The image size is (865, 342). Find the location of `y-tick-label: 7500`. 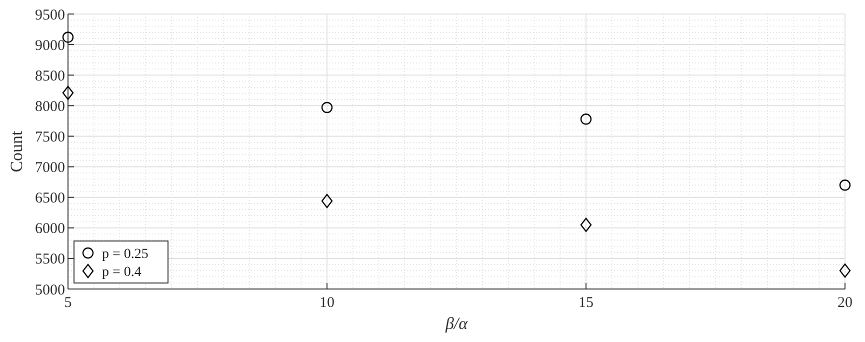

y-tick-label: 7500 is located at coordinates (50, 137).